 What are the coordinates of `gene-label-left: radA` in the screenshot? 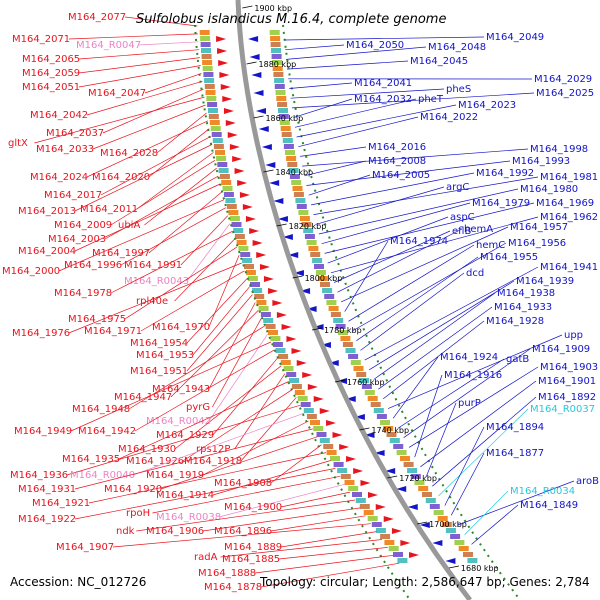 It's located at (206, 557).